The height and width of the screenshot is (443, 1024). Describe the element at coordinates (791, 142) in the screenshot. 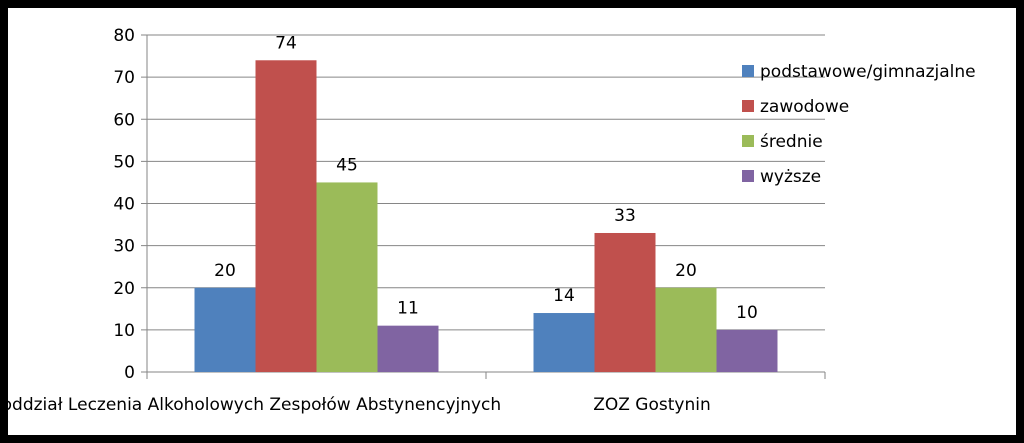

I see `legend-entry: średnie` at that location.